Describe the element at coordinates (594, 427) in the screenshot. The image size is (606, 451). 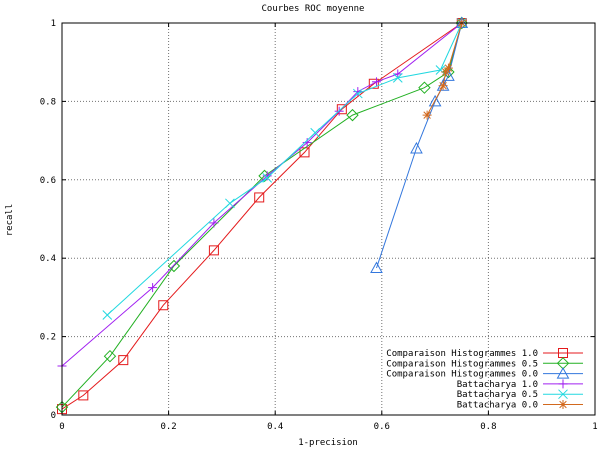
I see `x-tick-label: 1` at that location.